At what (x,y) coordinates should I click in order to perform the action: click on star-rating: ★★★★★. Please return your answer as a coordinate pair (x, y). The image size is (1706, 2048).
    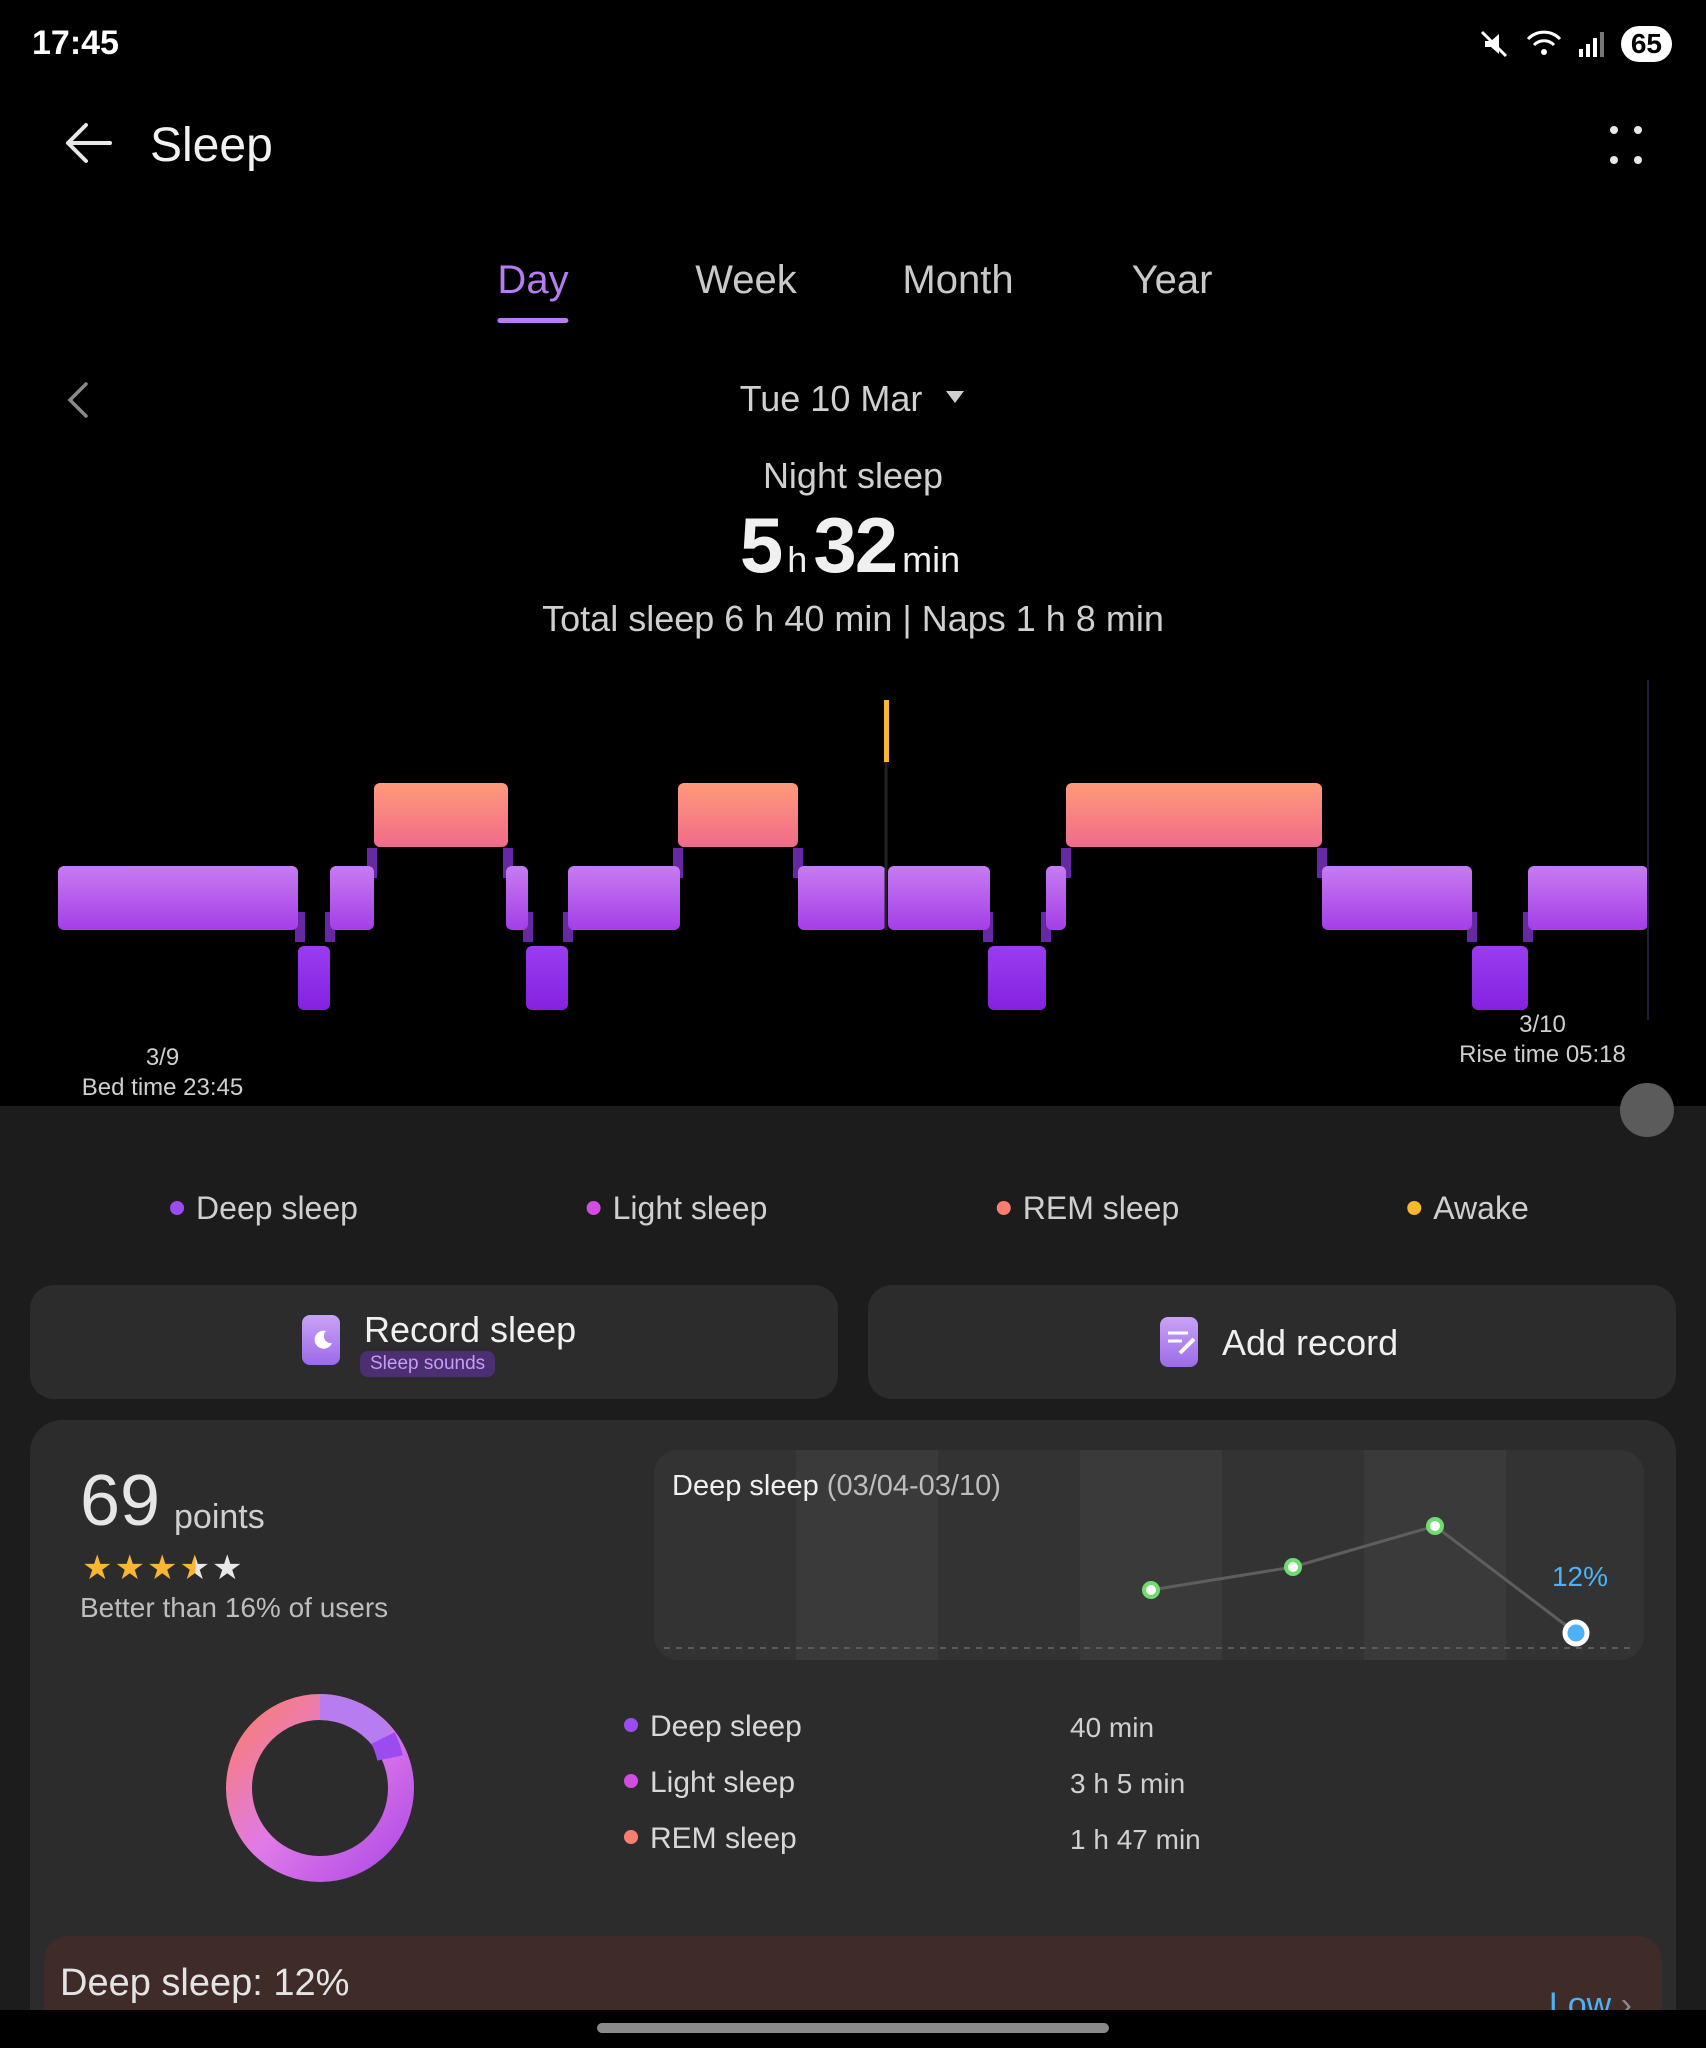
    Looking at the image, I should click on (163, 1568).